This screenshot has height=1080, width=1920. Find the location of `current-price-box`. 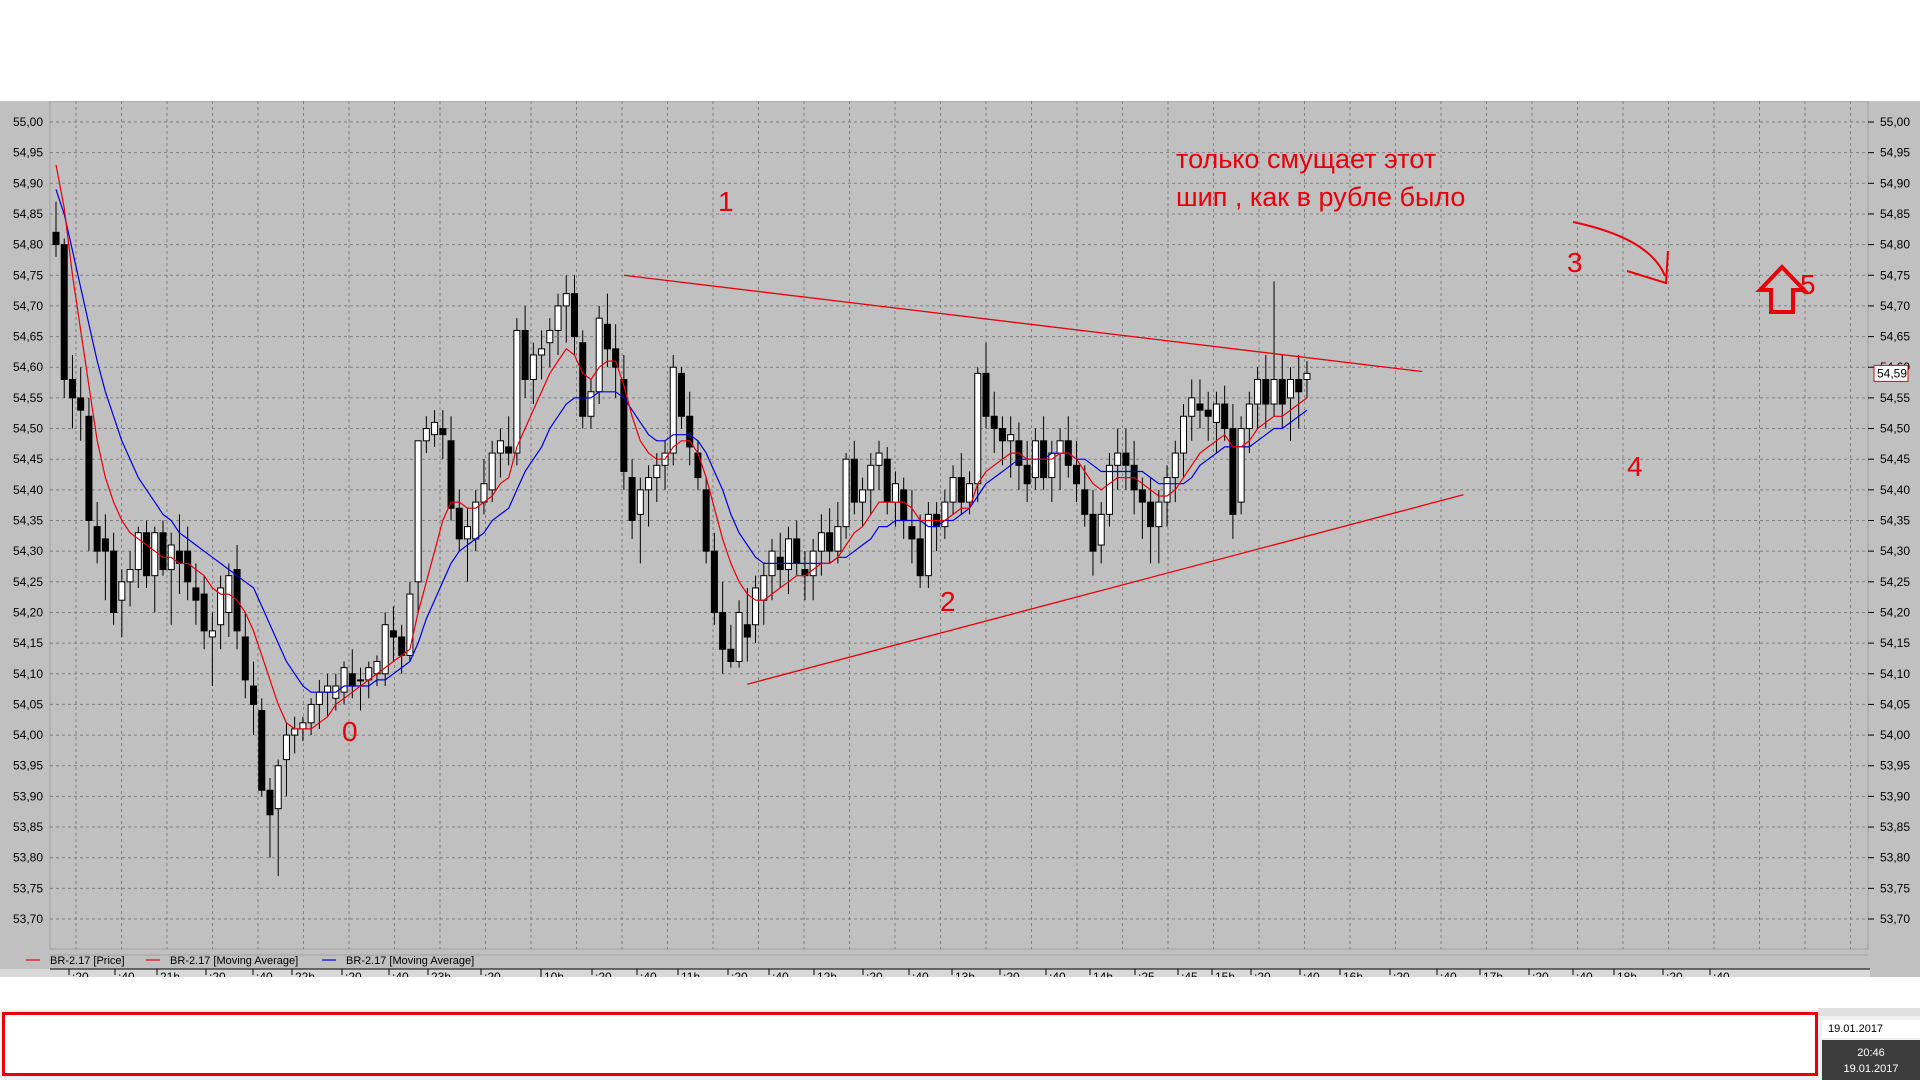

current-price-box is located at coordinates (1891, 373).